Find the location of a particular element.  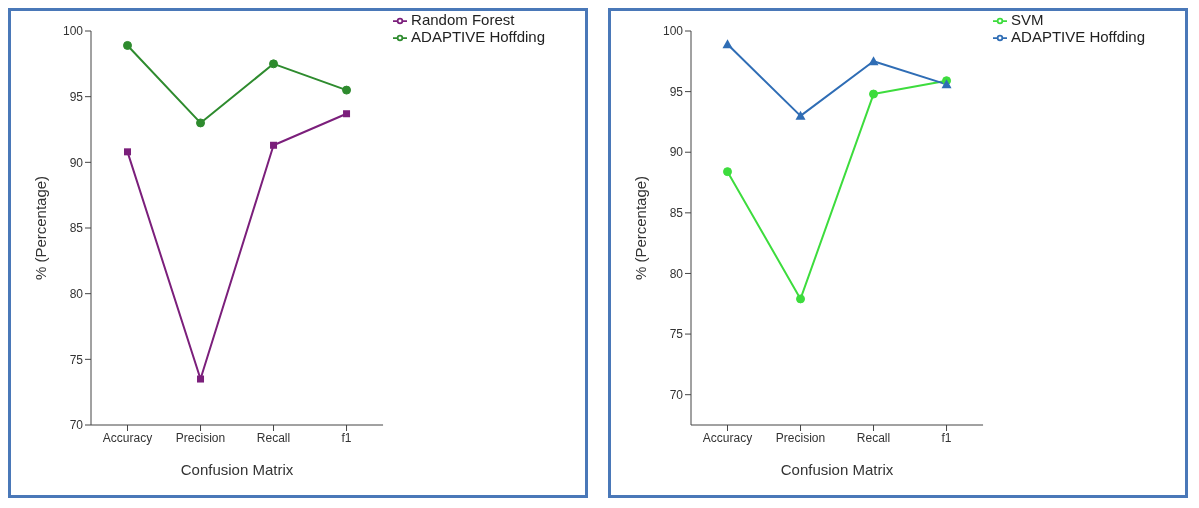

legend-label: Random Forest is located at coordinates (463, 19).